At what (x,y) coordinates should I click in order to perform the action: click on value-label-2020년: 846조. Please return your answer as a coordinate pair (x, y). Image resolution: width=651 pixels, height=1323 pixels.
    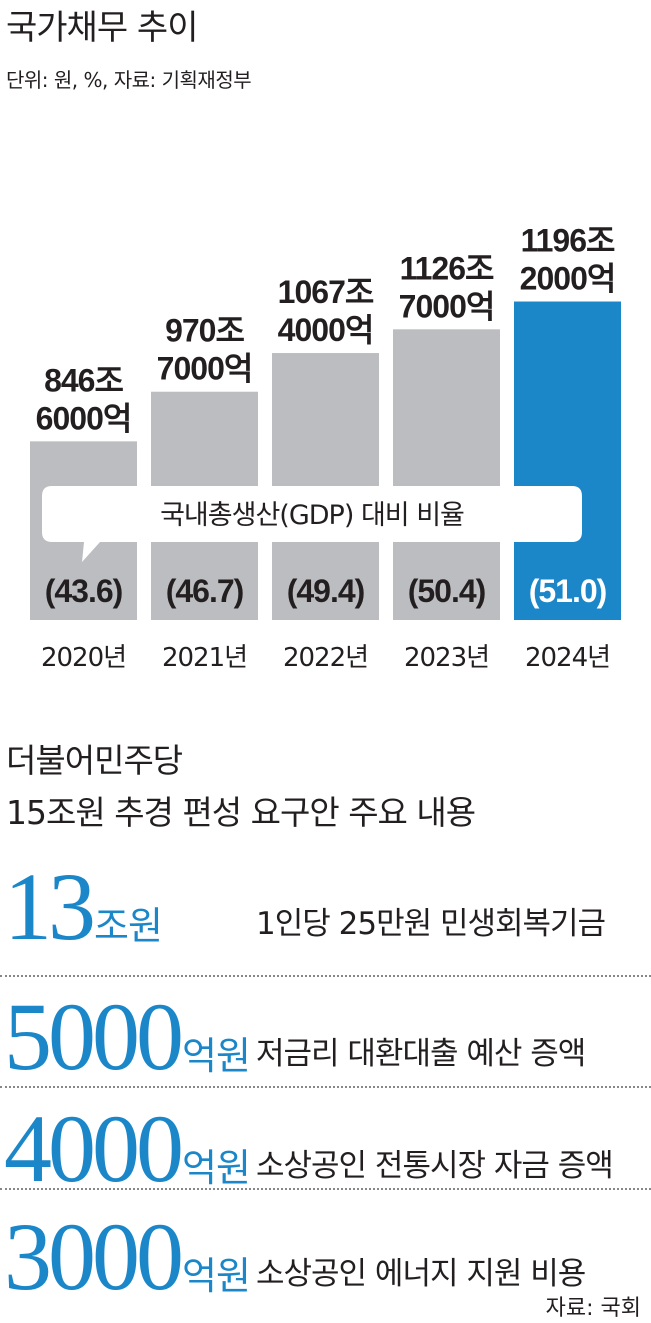
    Looking at the image, I should click on (83, 380).